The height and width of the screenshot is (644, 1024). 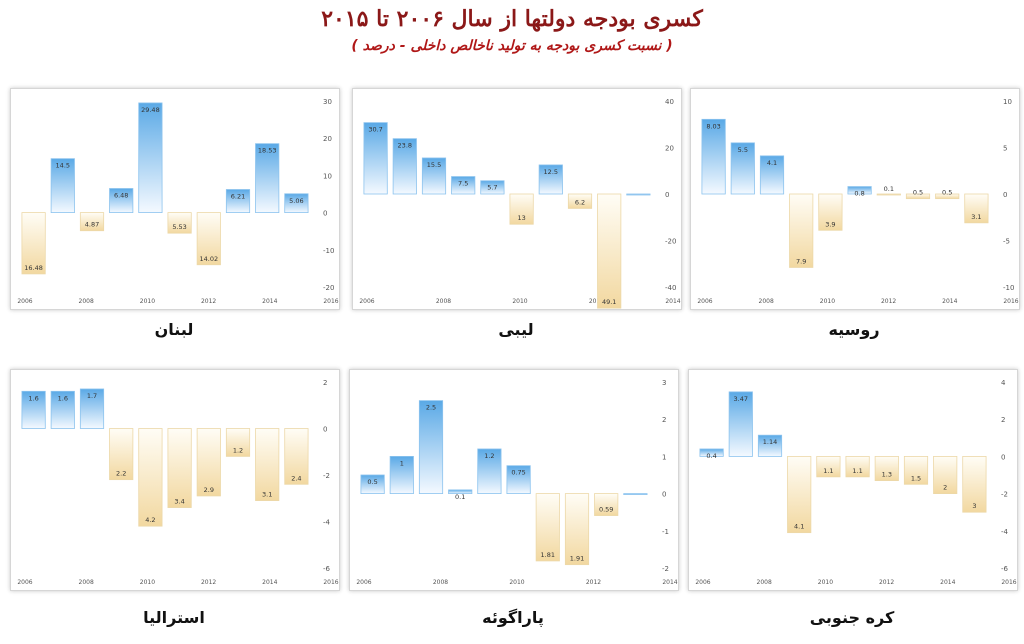 What do you see at coordinates (327, 569) in the screenshot?
I see `y-tick-label: -6` at bounding box center [327, 569].